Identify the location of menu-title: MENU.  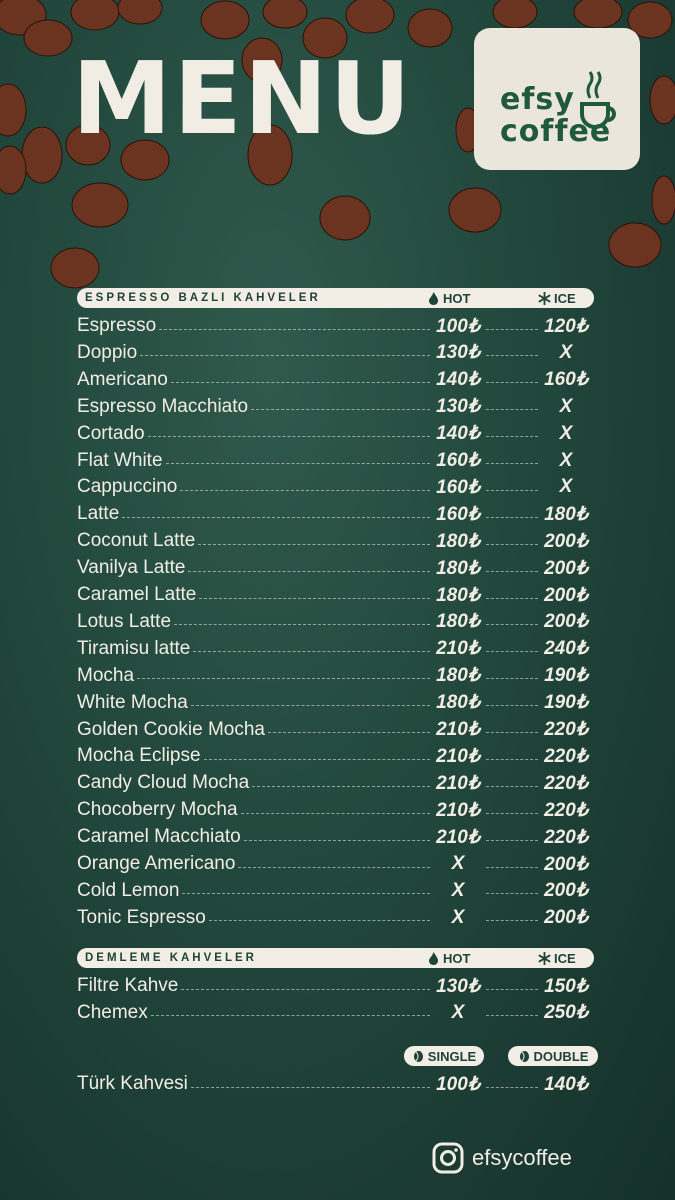
(242, 98).